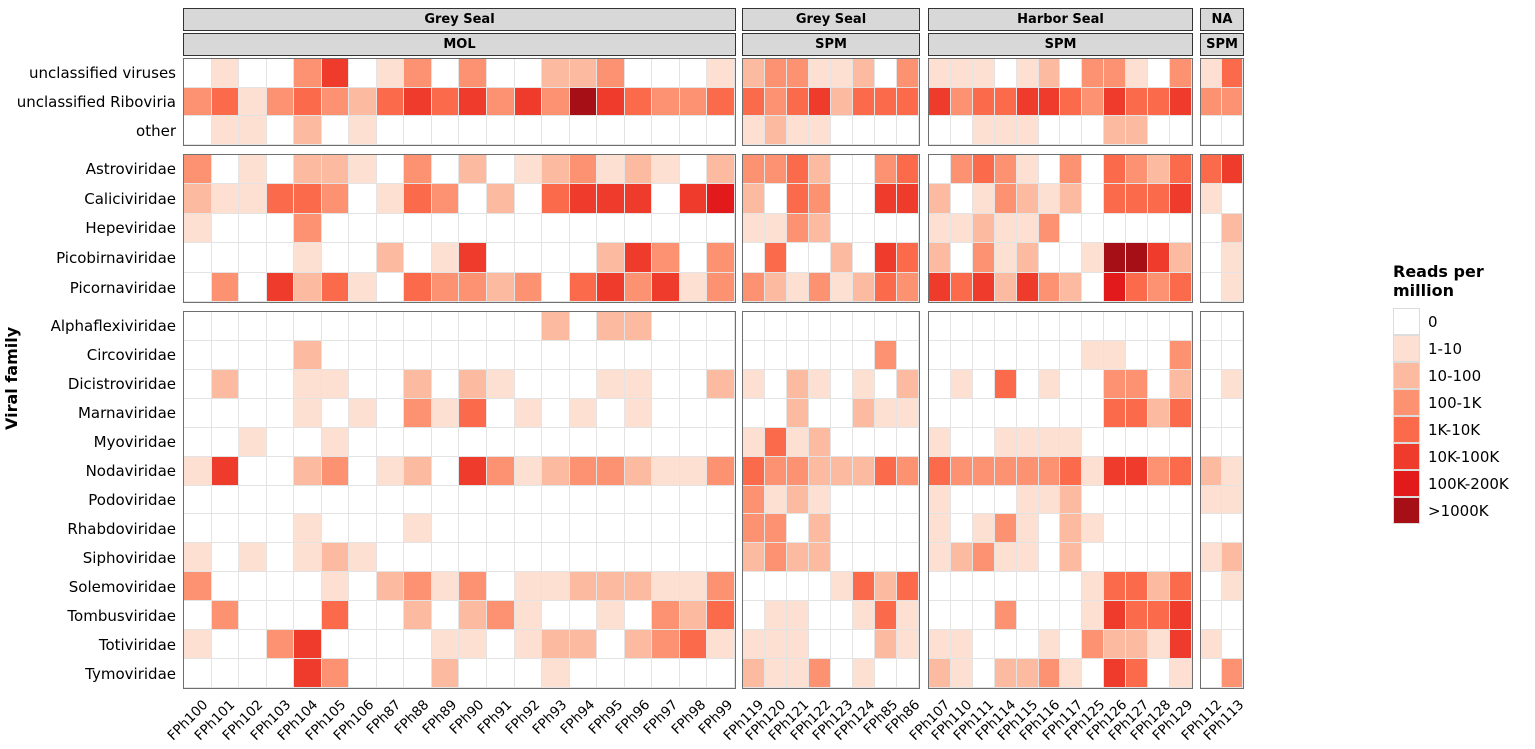 This screenshot has height=749, width=1535. Describe the element at coordinates (1159, 170) in the screenshot. I see `heatmap-cell-Astroviridae-FPh128` at that location.